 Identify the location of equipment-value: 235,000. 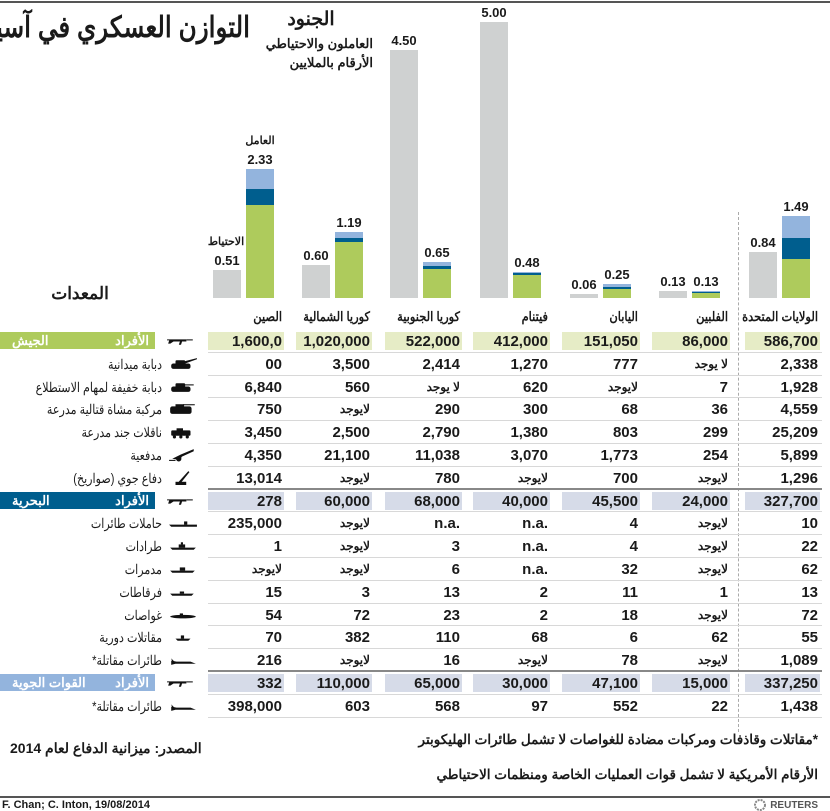
(254, 524).